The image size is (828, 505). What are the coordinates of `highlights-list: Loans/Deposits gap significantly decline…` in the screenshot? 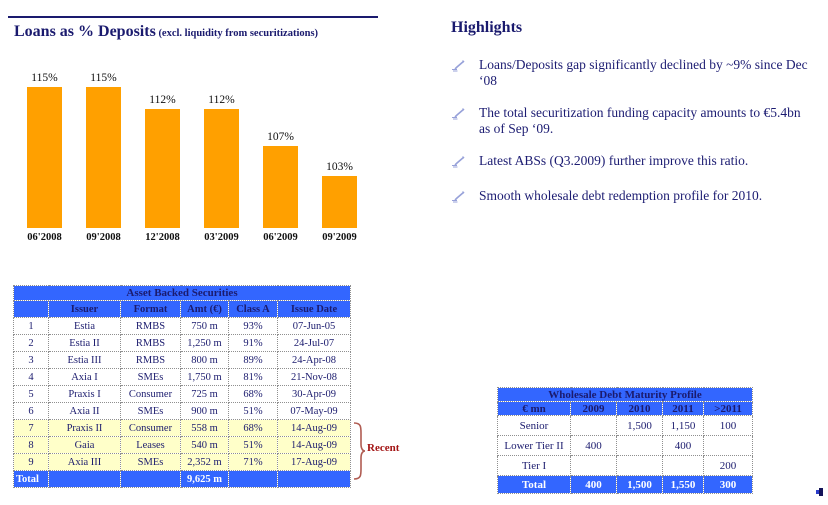 It's located at (632, 140).